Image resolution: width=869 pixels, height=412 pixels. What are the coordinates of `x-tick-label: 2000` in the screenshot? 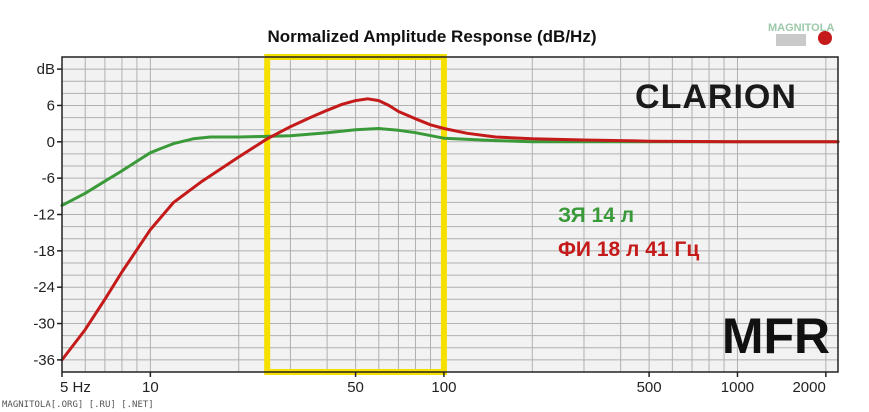 It's located at (808, 387).